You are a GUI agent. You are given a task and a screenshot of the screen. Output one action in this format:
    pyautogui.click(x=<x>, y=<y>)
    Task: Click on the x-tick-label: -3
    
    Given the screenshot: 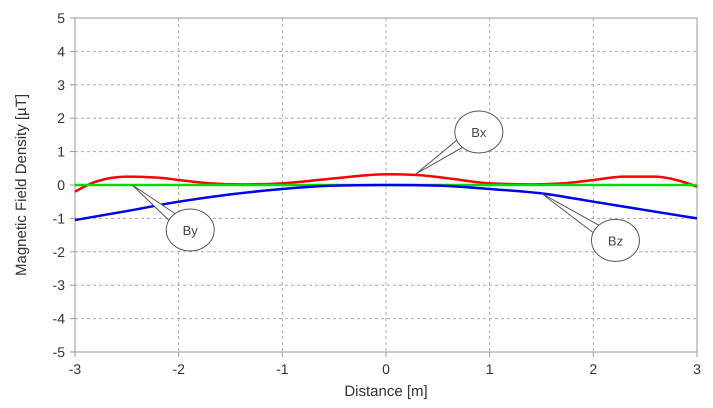 What is the action you would take?
    pyautogui.click(x=75, y=369)
    